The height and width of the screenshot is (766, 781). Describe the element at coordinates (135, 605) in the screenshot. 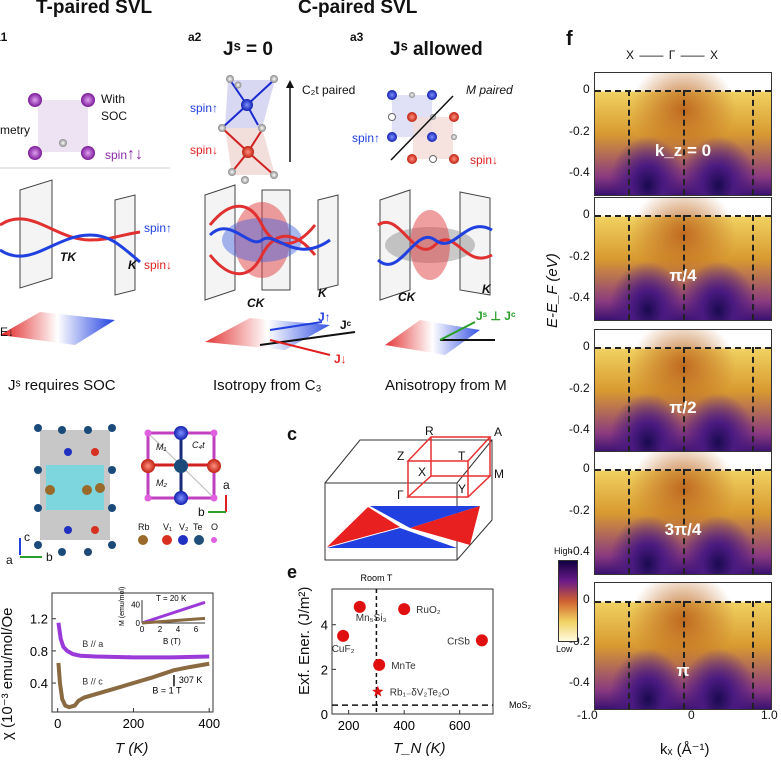

I see `inset-y-tick-label: 40` at that location.